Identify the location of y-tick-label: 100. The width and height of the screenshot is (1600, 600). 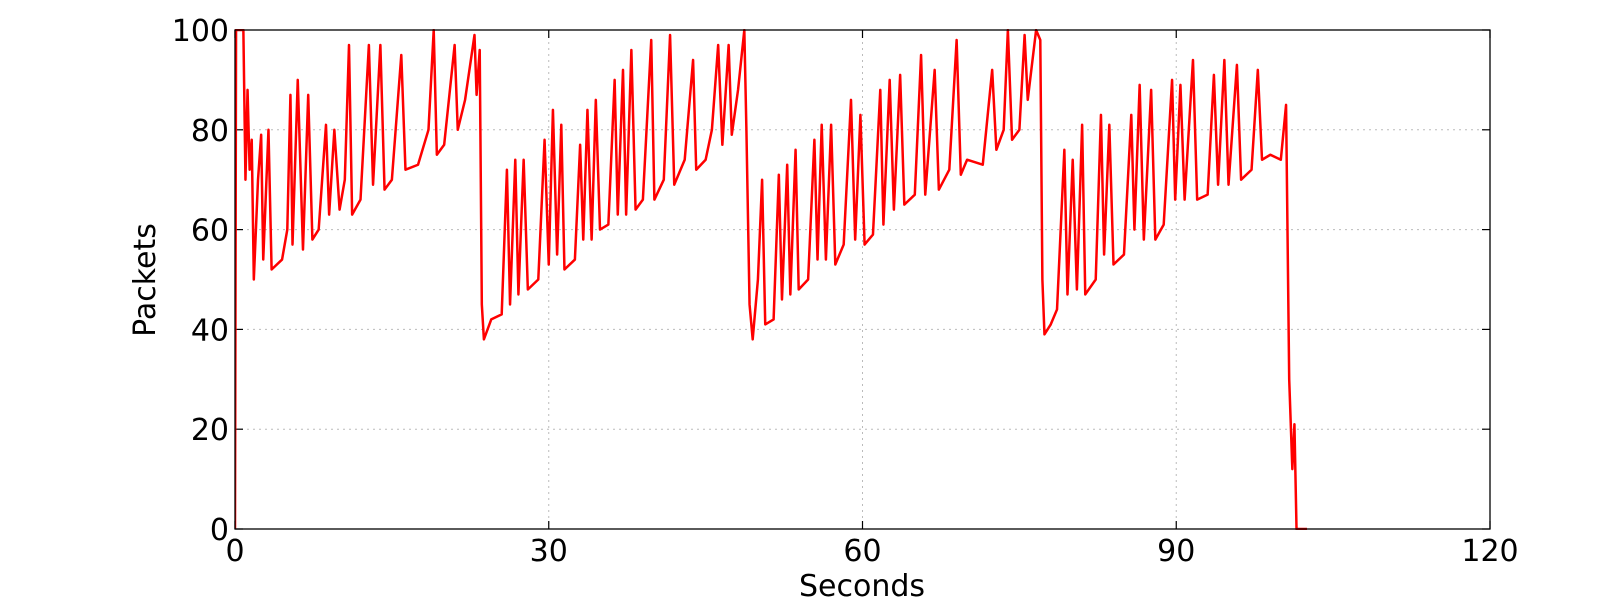
(200, 31).